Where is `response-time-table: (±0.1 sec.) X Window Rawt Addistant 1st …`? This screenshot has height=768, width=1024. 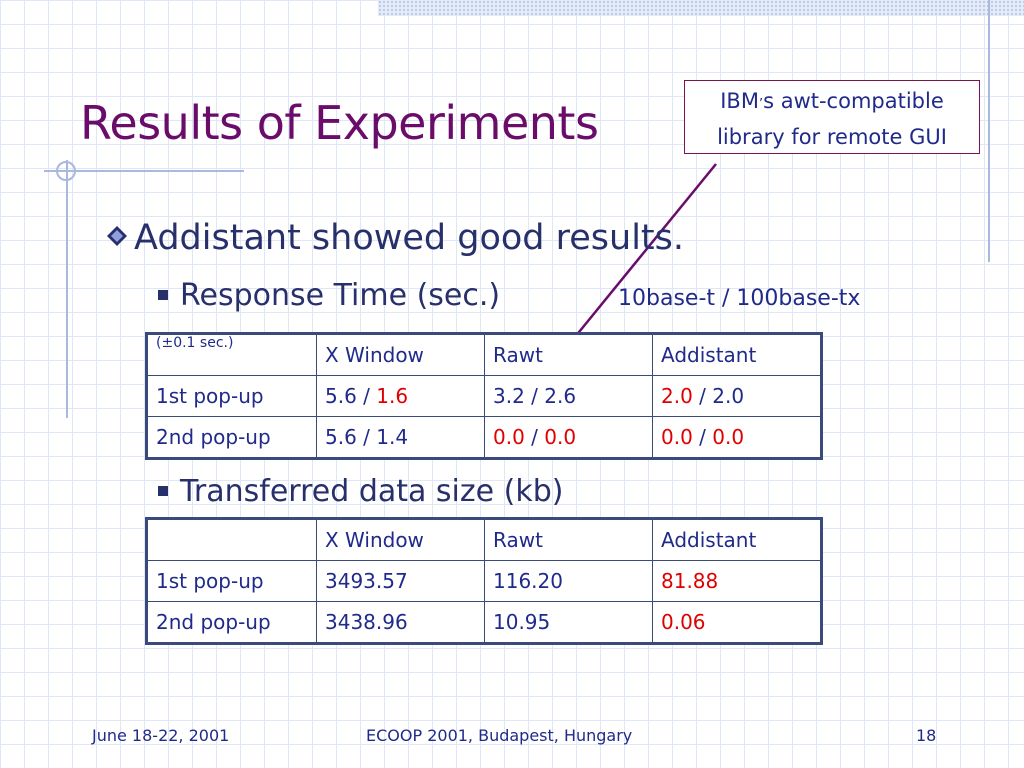 response-time-table: (±0.1 sec.) X Window Rawt Addistant 1st … is located at coordinates (484, 396).